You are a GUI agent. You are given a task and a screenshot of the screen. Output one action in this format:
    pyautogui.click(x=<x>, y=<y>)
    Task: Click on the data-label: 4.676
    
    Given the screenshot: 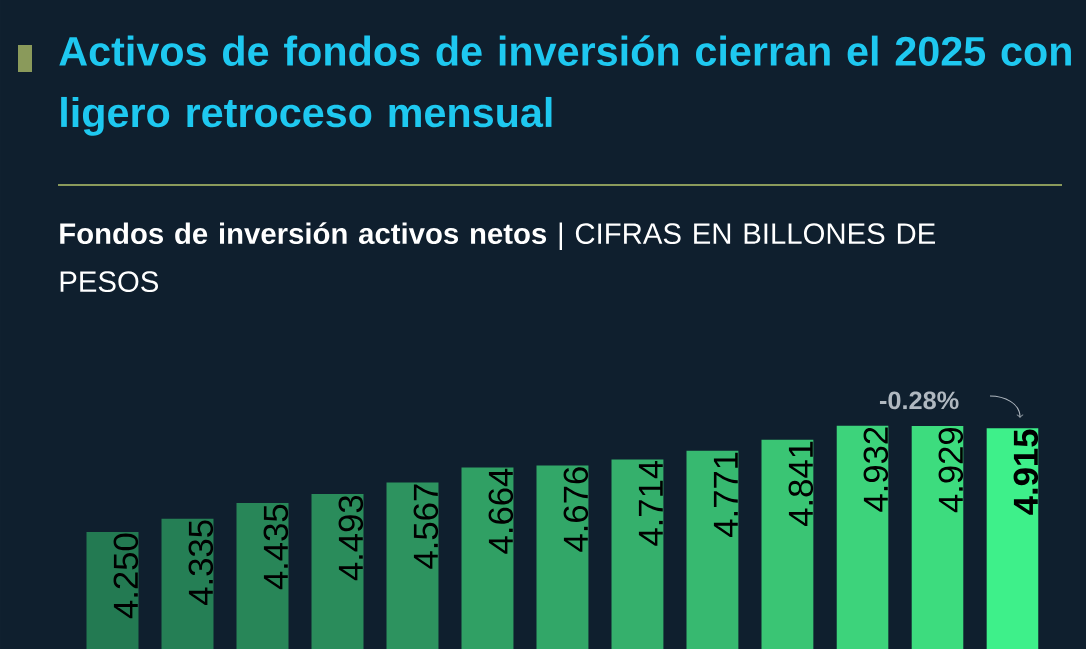 What is the action you would take?
    pyautogui.click(x=576, y=509)
    